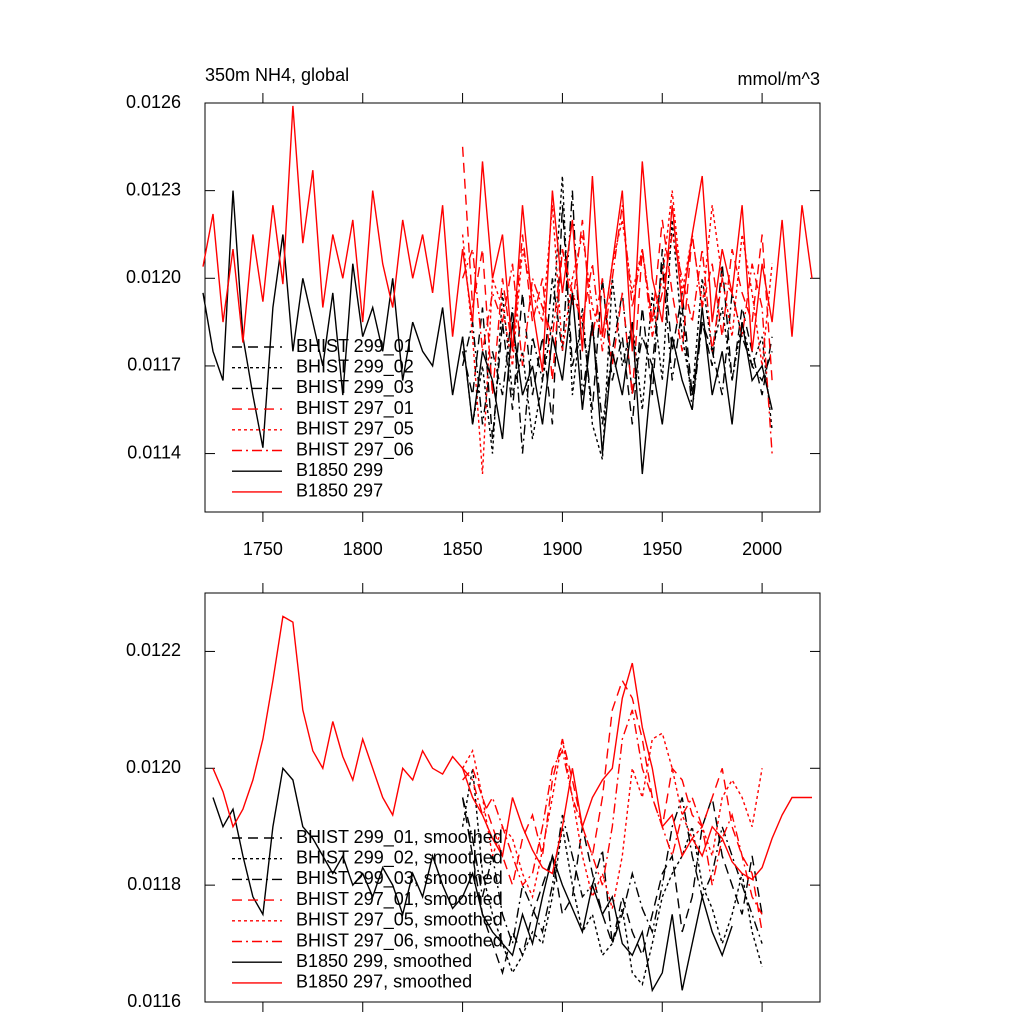 Image resolution: width=1024 pixels, height=1024 pixels. I want to click on legend-label: B1850 297, smoothed, so click(384, 982).